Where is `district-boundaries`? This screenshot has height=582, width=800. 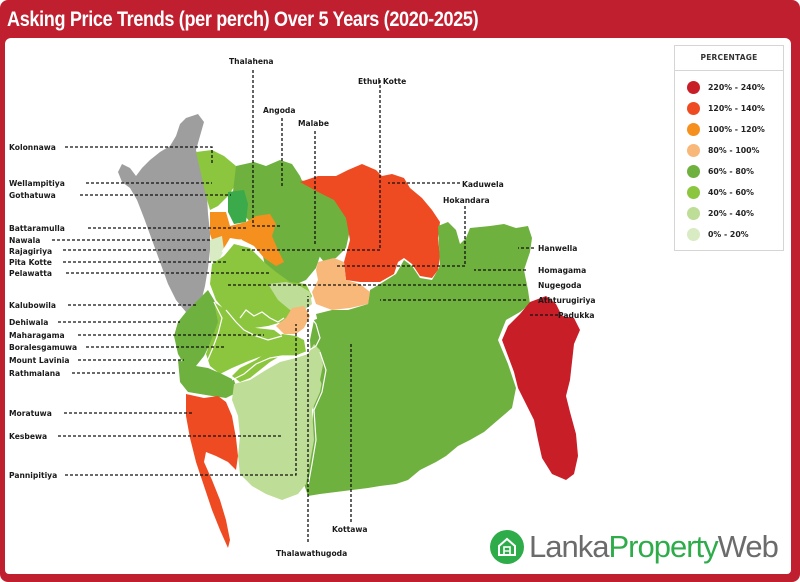 district-boundaries is located at coordinates (266, 363).